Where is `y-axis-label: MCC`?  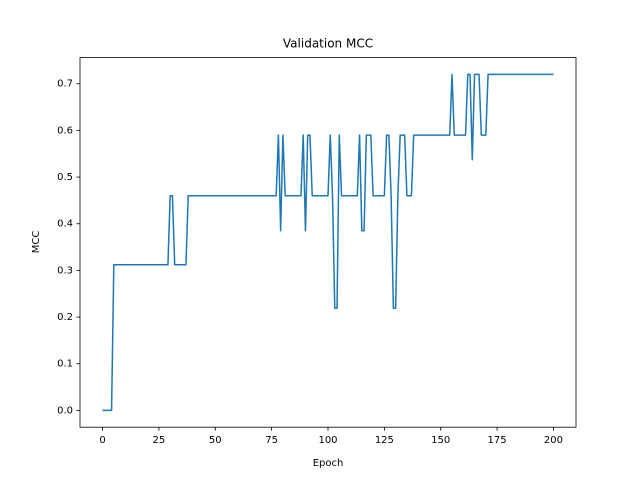 y-axis-label: MCC is located at coordinates (36, 242).